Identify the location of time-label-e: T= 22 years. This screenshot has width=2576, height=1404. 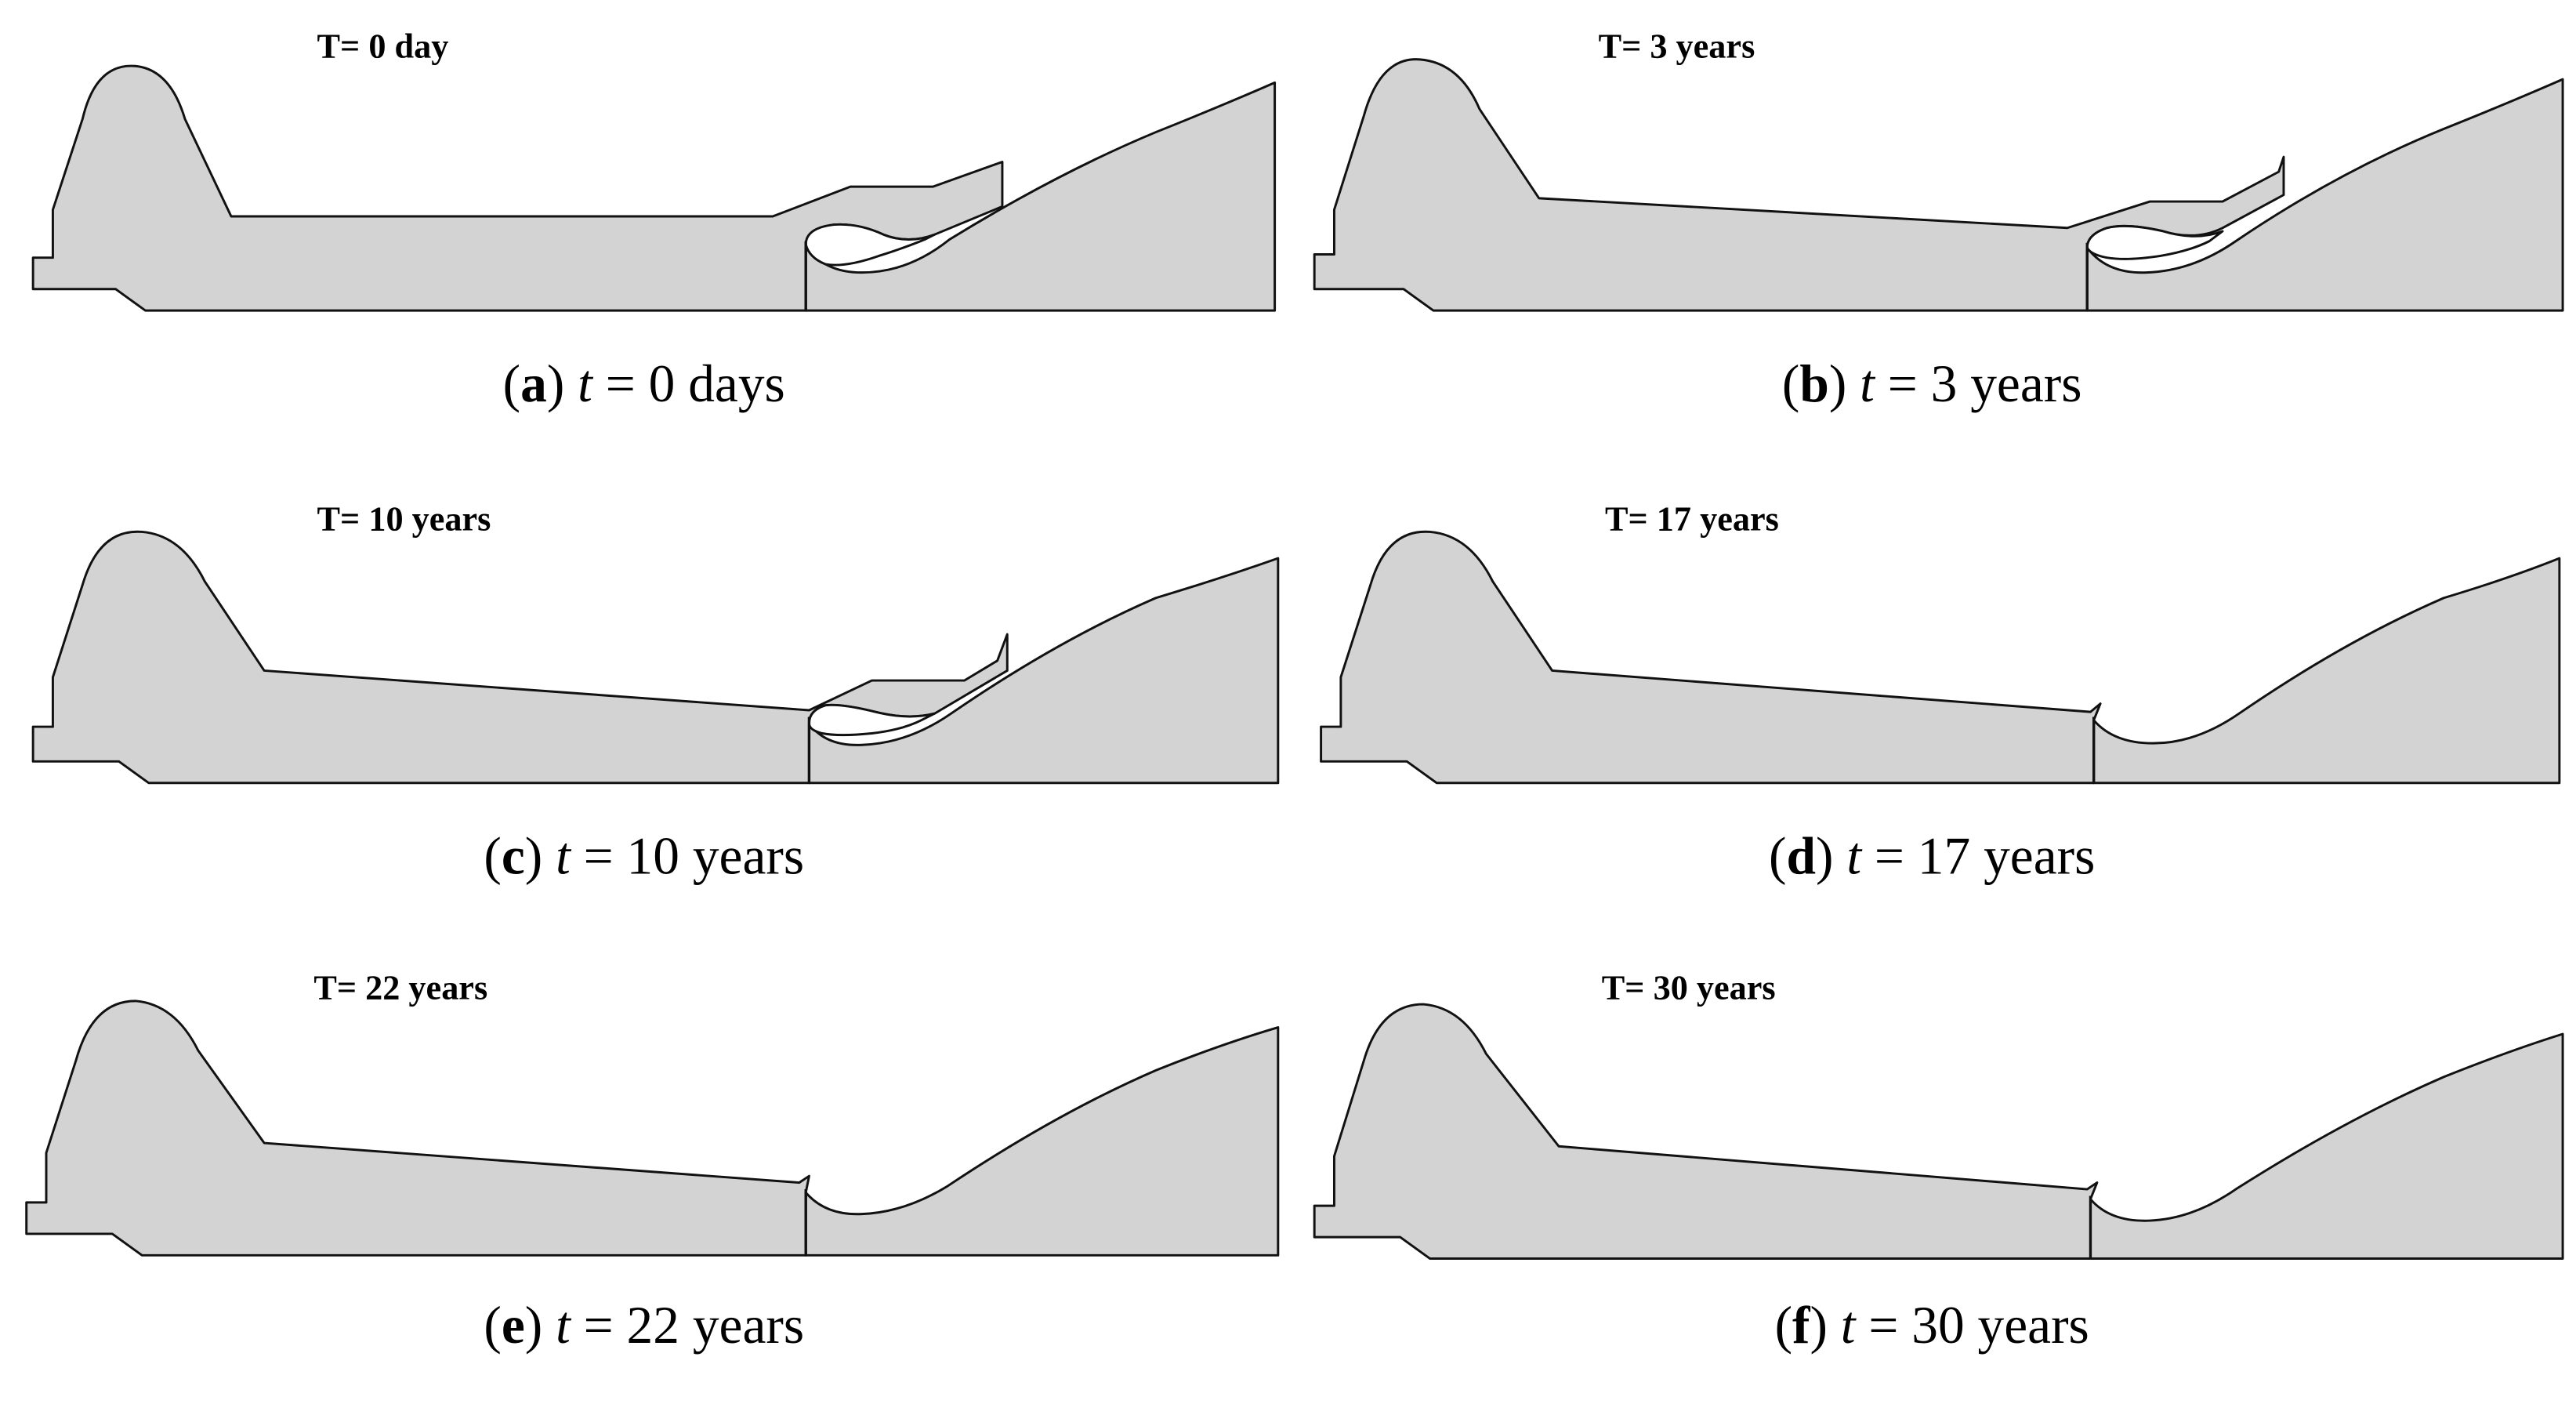
(400, 987).